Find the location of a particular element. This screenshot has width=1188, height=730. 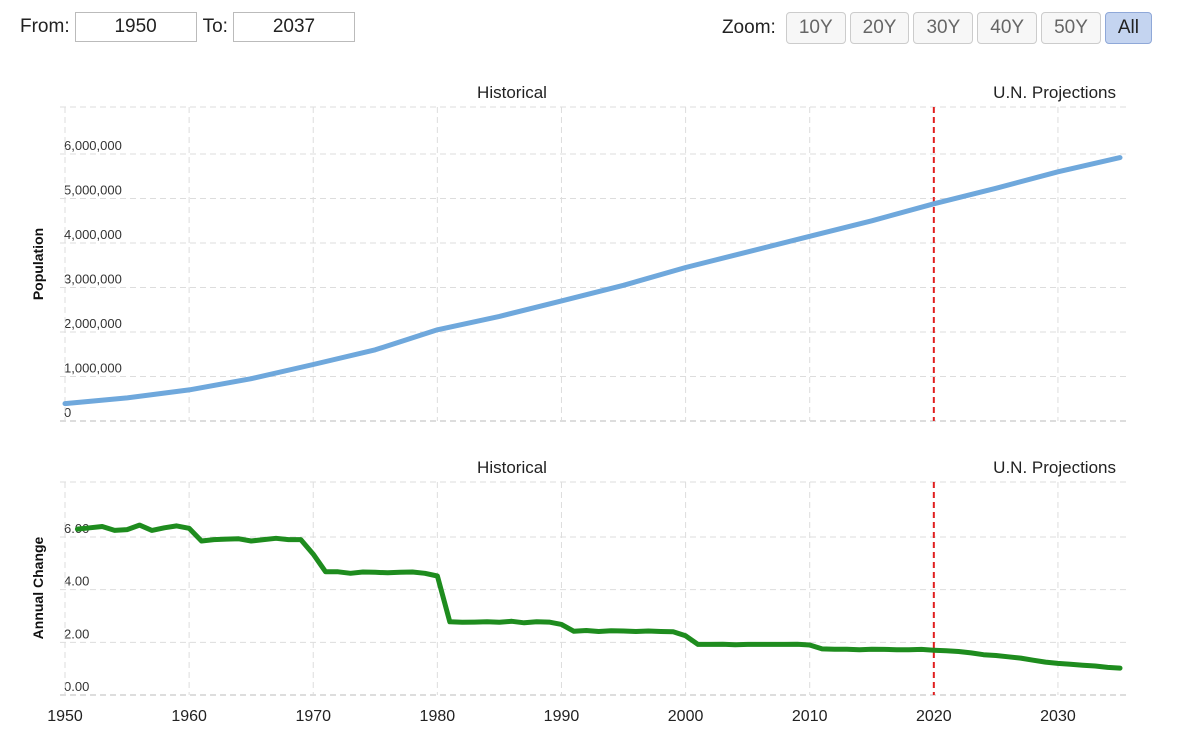

annual-change-section-projections: U.N. Projections is located at coordinates (1054, 467).